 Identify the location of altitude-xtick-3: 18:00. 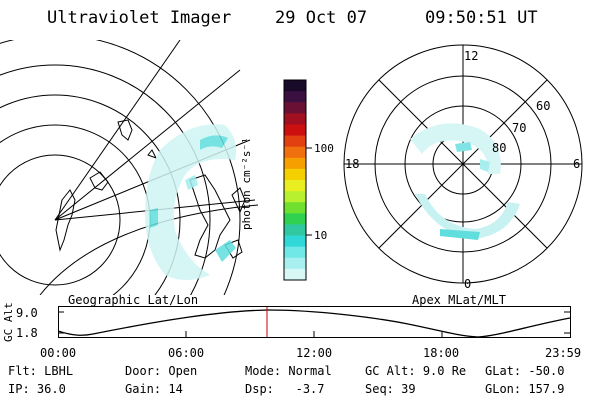
(441, 353).